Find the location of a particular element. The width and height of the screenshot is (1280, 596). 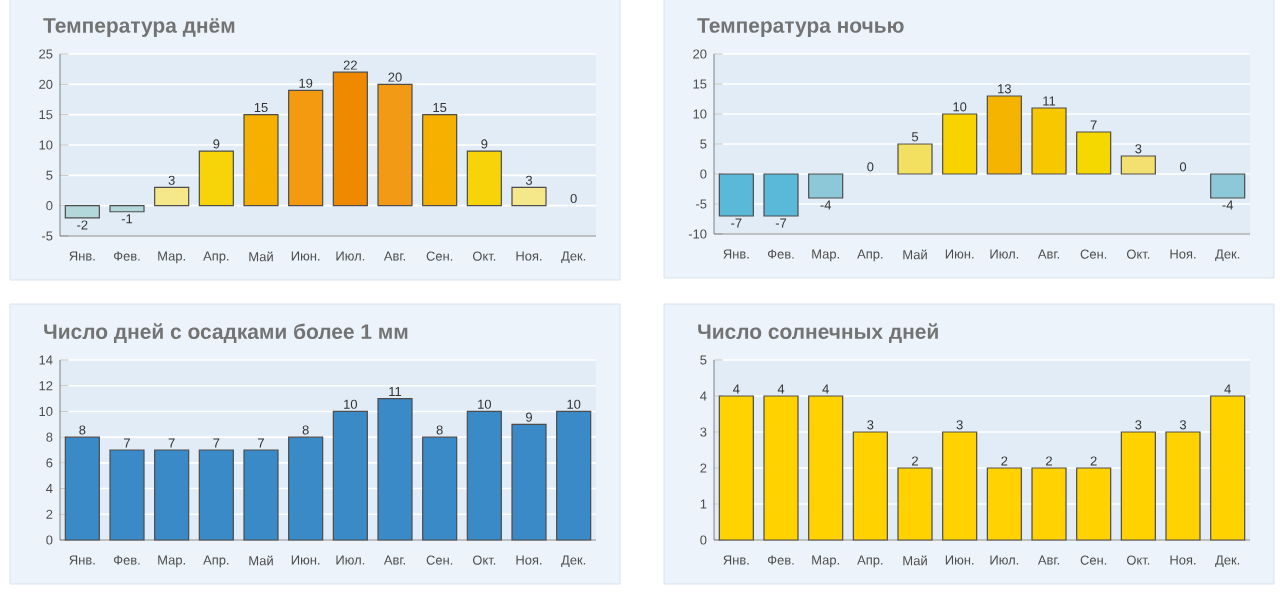

chart-title: Температура днём is located at coordinates (139, 27).